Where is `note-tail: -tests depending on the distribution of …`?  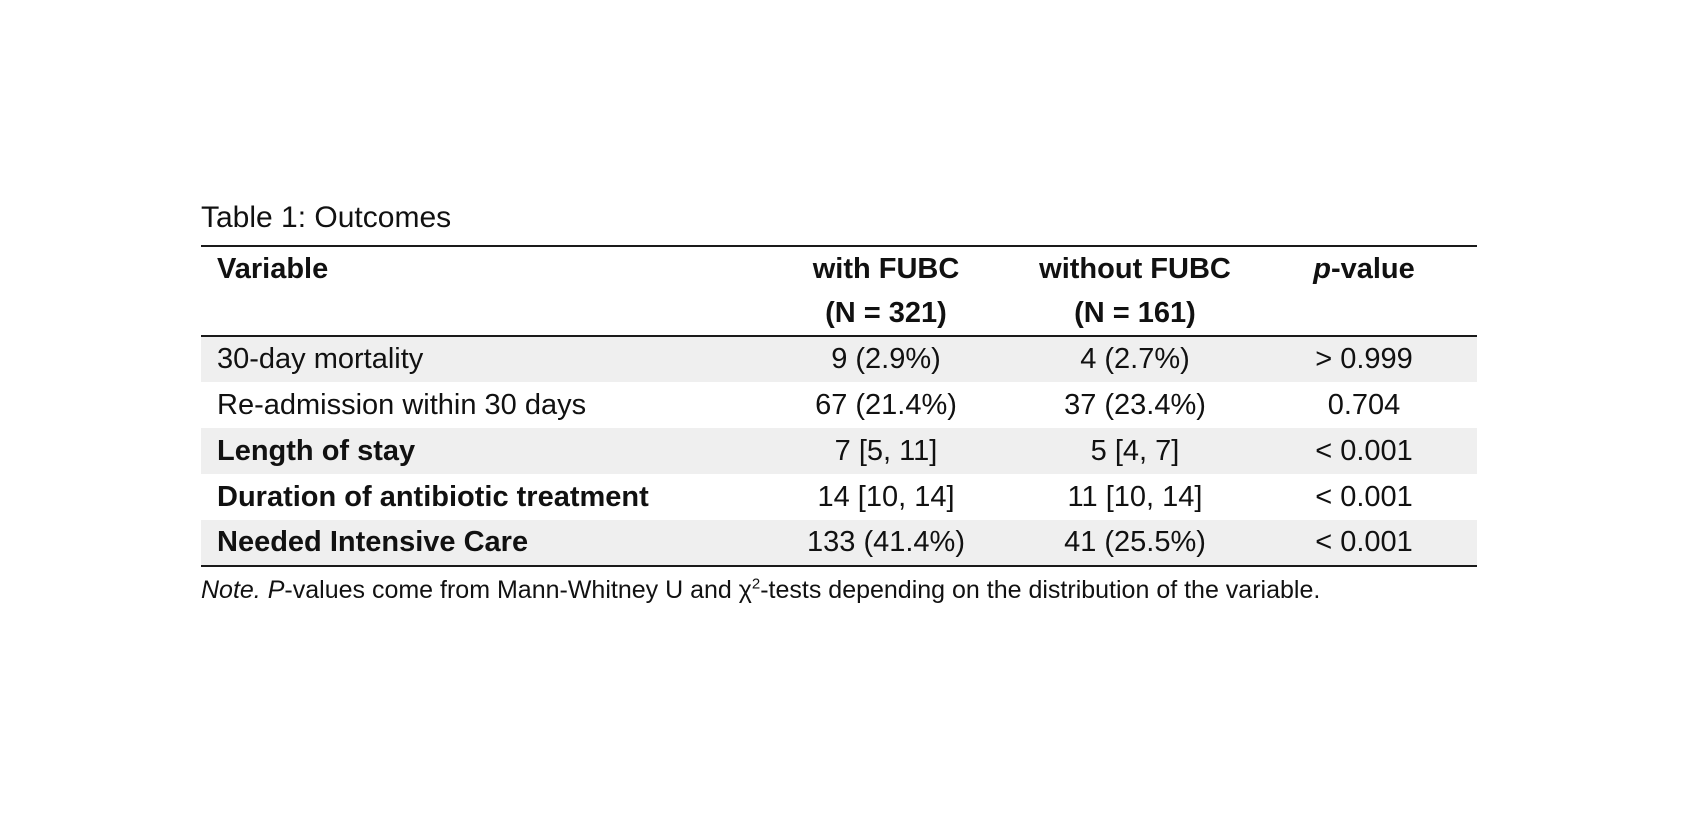 note-tail: -tests depending on the distribution of … is located at coordinates (1040, 590).